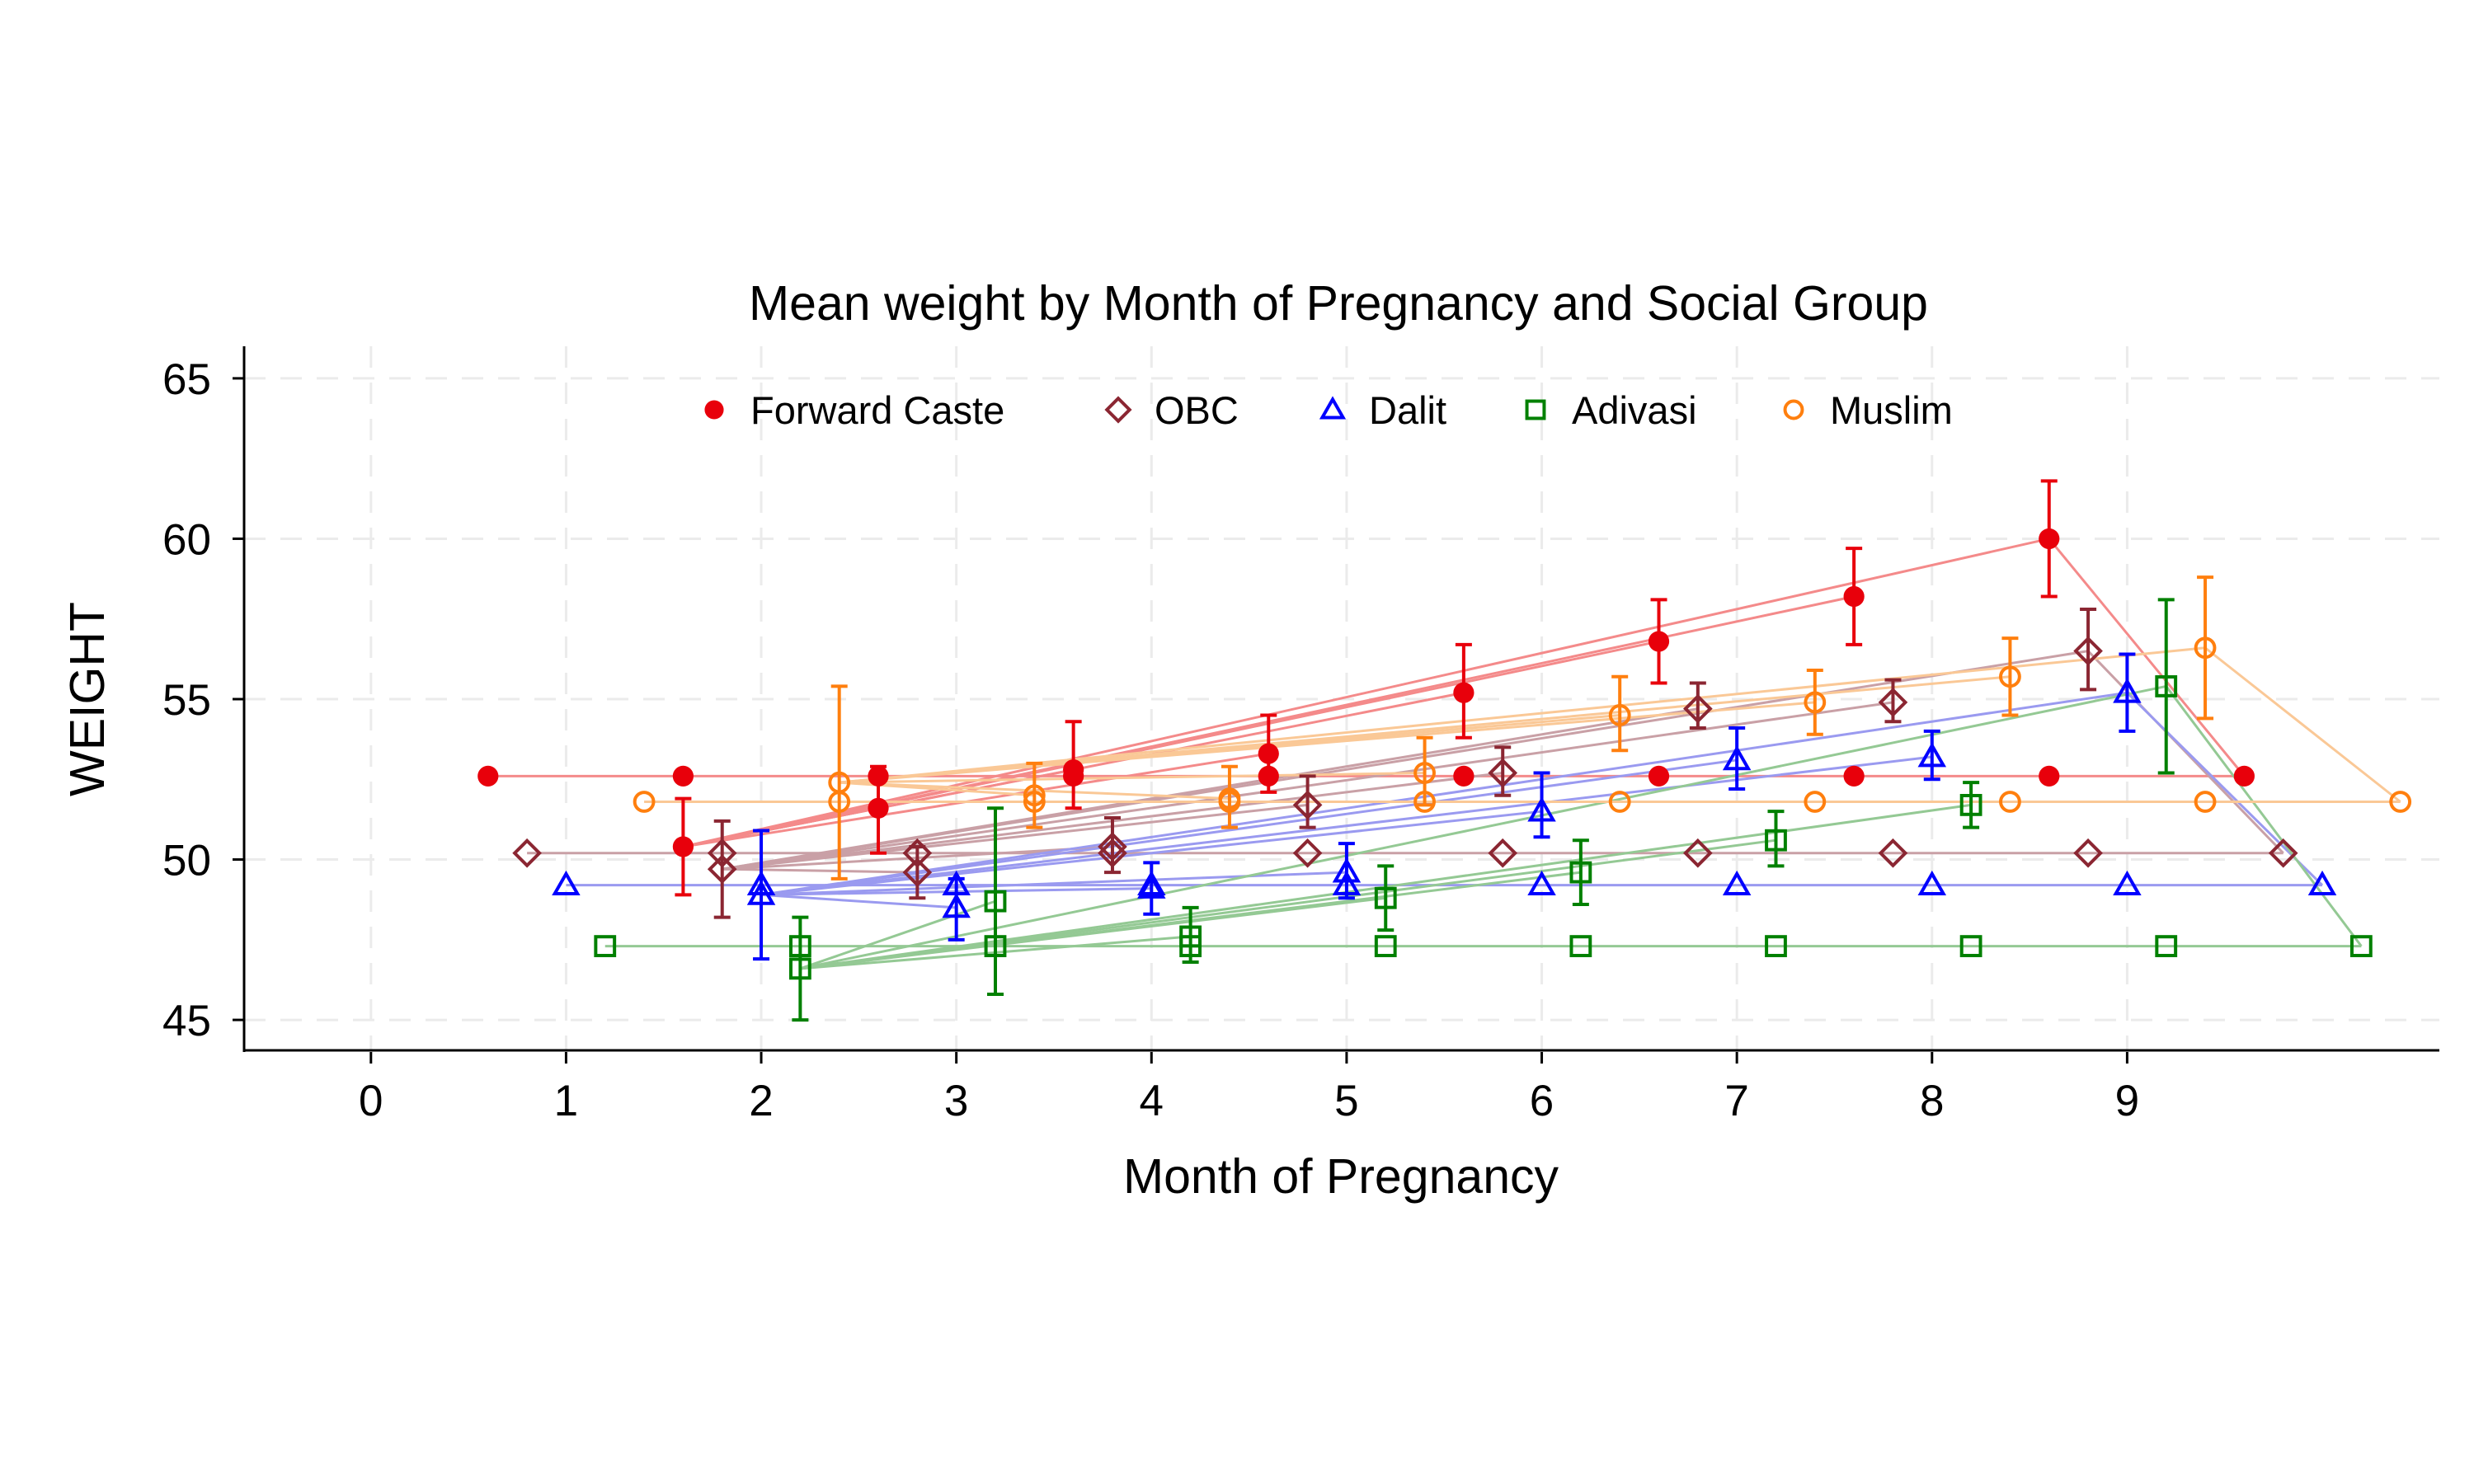 This screenshot has width=2474, height=1484. I want to click on y-tick-label: 65, so click(186, 379).